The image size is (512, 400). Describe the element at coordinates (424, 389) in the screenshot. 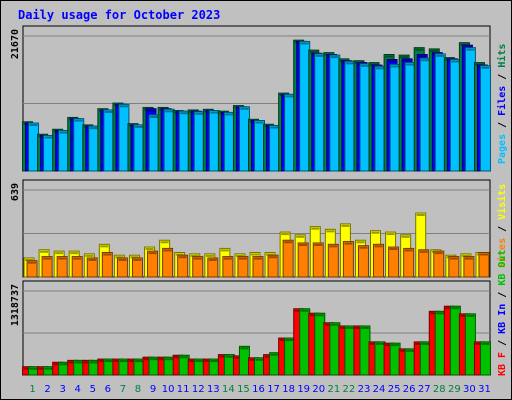

I see `day-label: 27` at that location.